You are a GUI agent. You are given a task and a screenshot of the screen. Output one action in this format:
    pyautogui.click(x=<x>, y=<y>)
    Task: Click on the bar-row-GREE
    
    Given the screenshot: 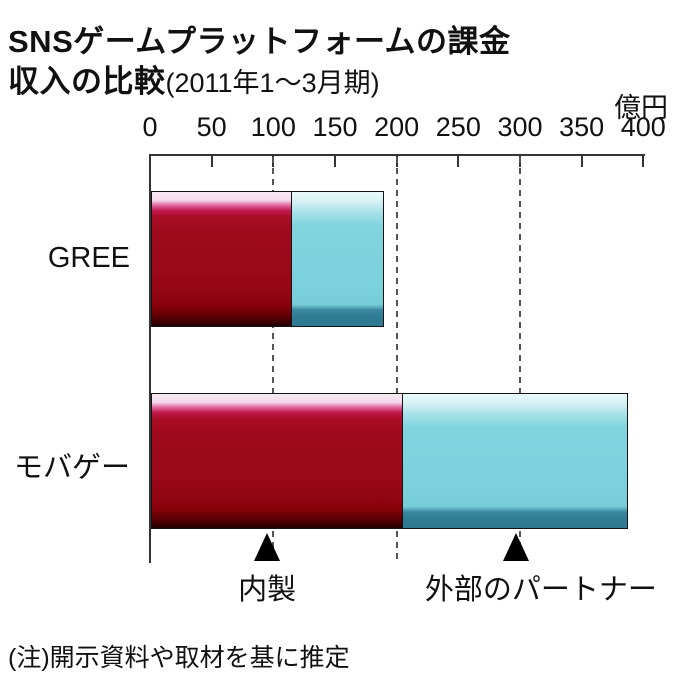 What is the action you would take?
    pyautogui.click(x=267, y=258)
    